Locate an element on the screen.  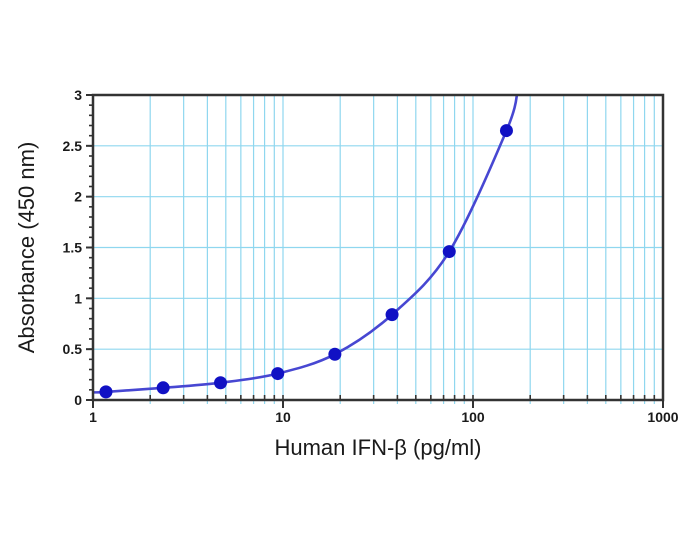
y-tick-label: 0 is located at coordinates (78, 400).